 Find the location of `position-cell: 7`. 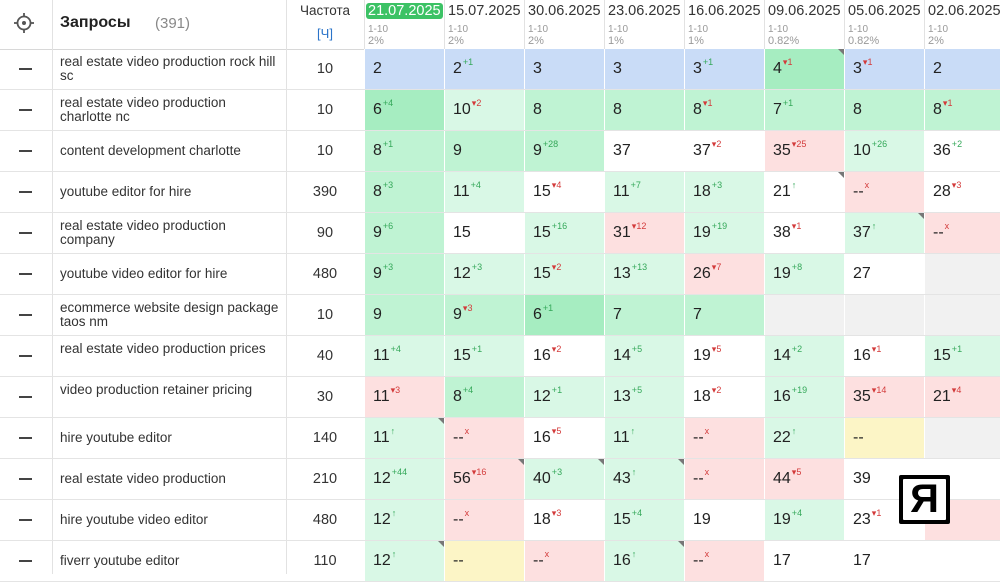

position-cell: 7 is located at coordinates (724, 315).